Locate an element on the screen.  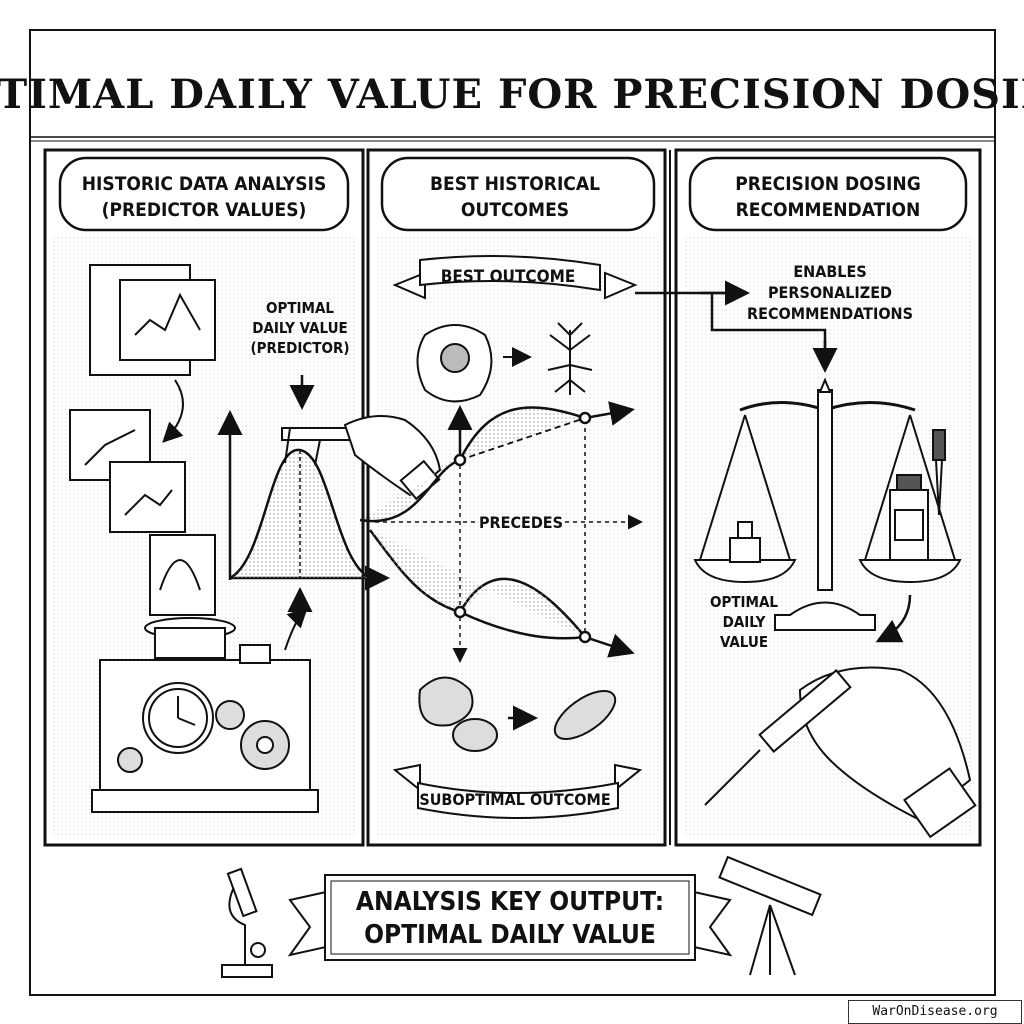
scroll-chart-icon is located at coordinates (142, 440).